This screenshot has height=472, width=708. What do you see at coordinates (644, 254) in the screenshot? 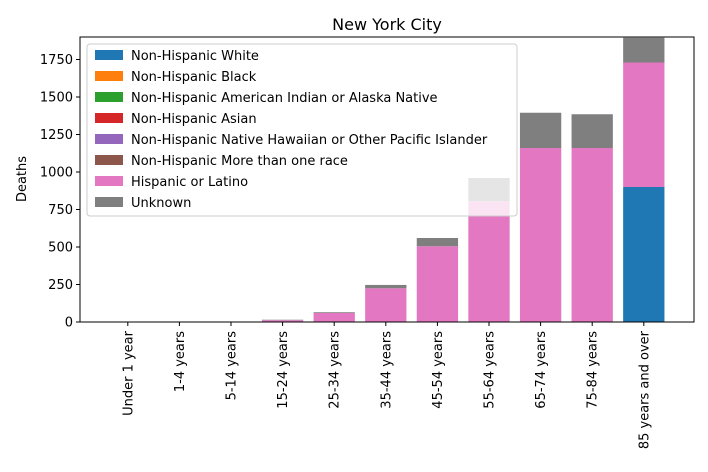
I see `bar-non-hispanic-white-85-years-and-over` at bounding box center [644, 254].